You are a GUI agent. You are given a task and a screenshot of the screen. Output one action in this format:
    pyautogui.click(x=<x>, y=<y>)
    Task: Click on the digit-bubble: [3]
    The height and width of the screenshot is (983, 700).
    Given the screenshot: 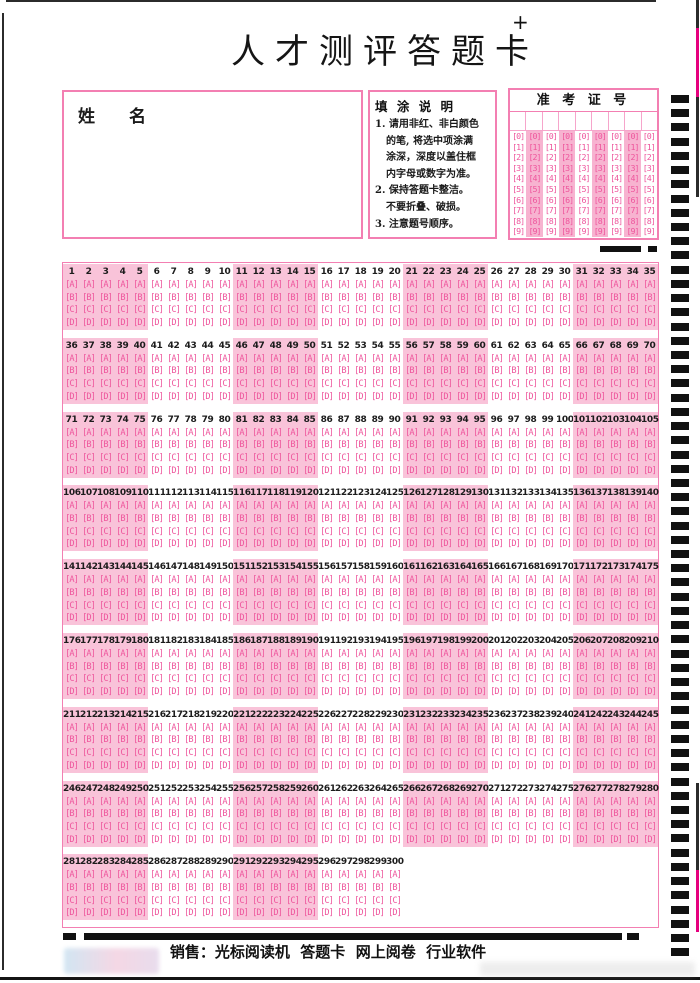 What is the action you would take?
    pyautogui.click(x=567, y=167)
    